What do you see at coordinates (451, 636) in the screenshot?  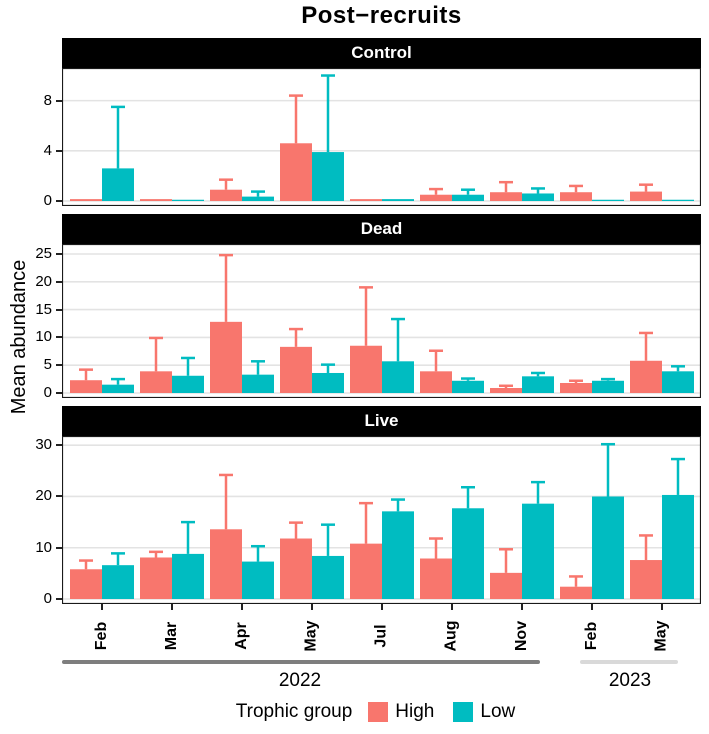 I see `x-tick-label-text: Aug` at bounding box center [451, 636].